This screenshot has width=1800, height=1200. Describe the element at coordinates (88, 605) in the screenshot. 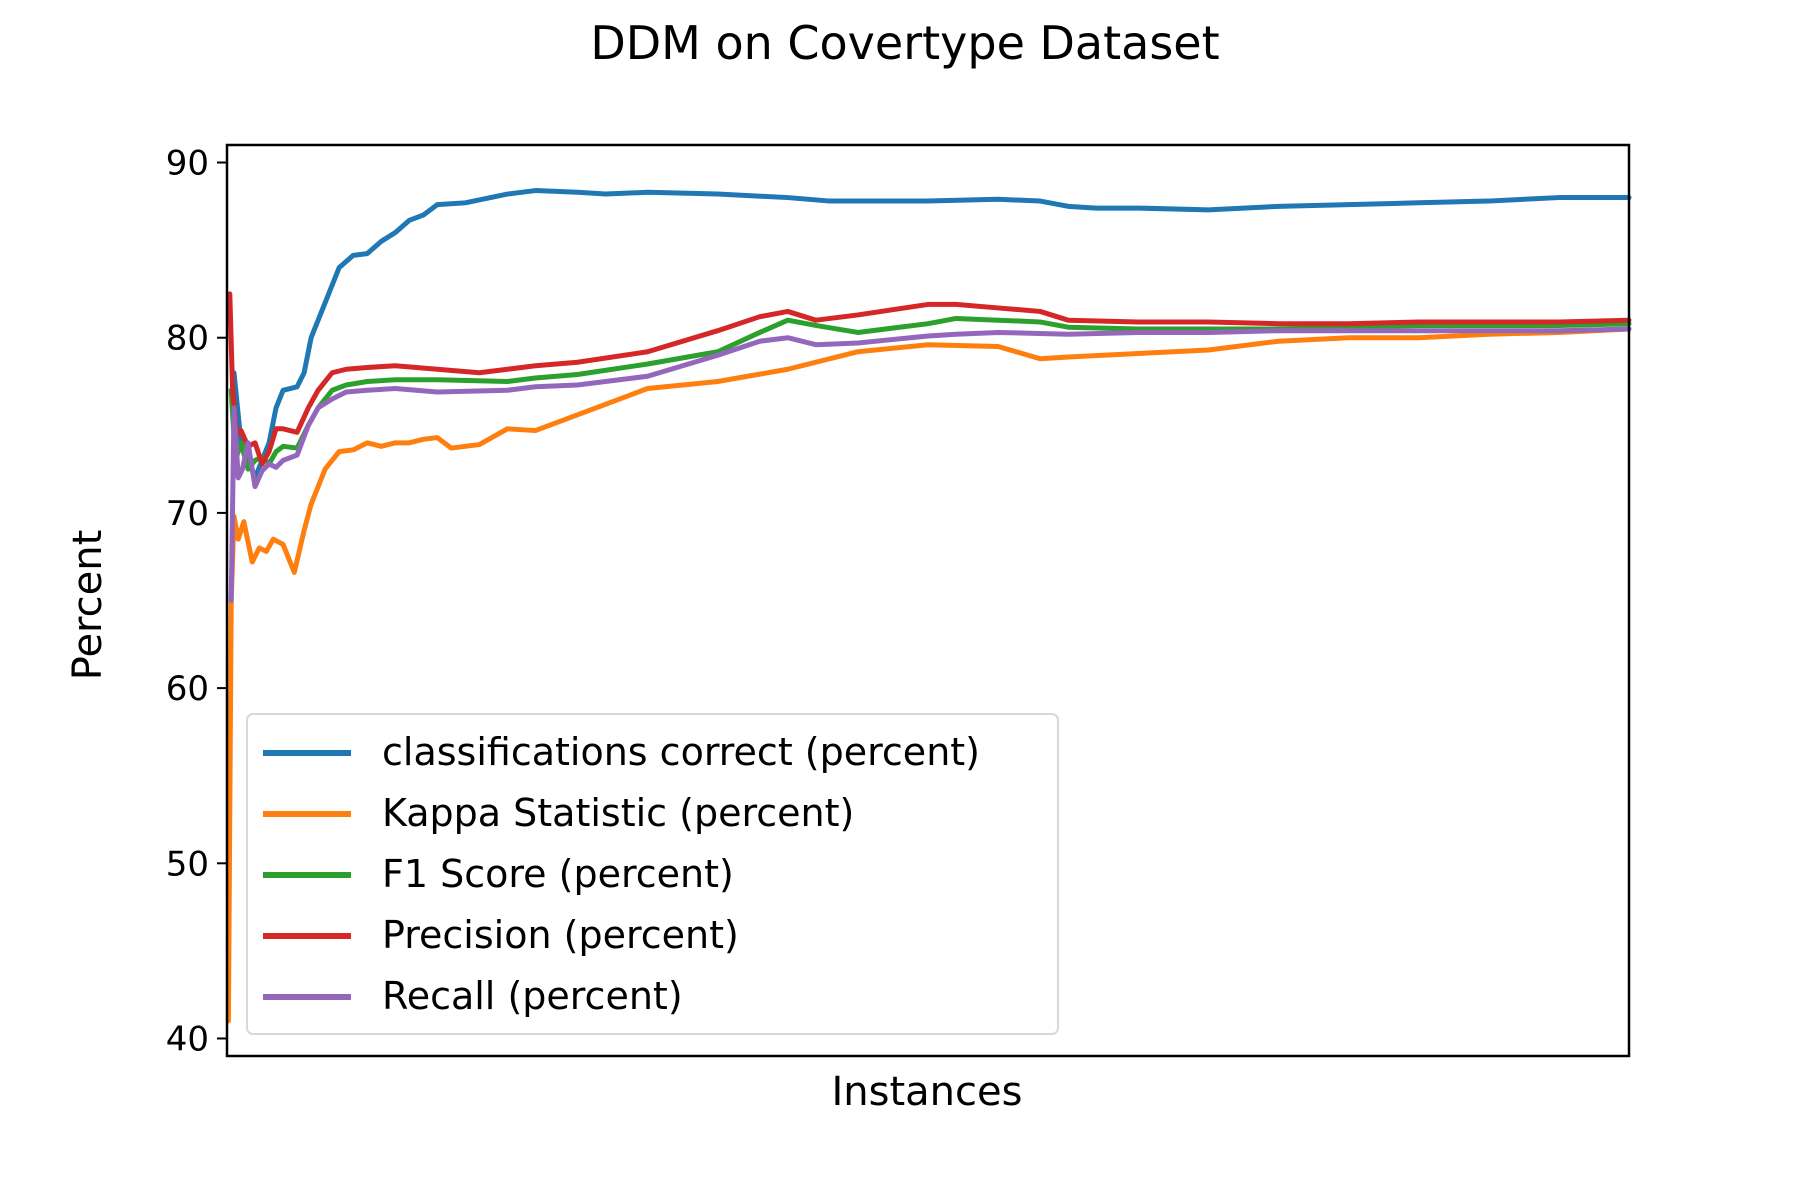

I see `y-axis-label: Percent` at that location.